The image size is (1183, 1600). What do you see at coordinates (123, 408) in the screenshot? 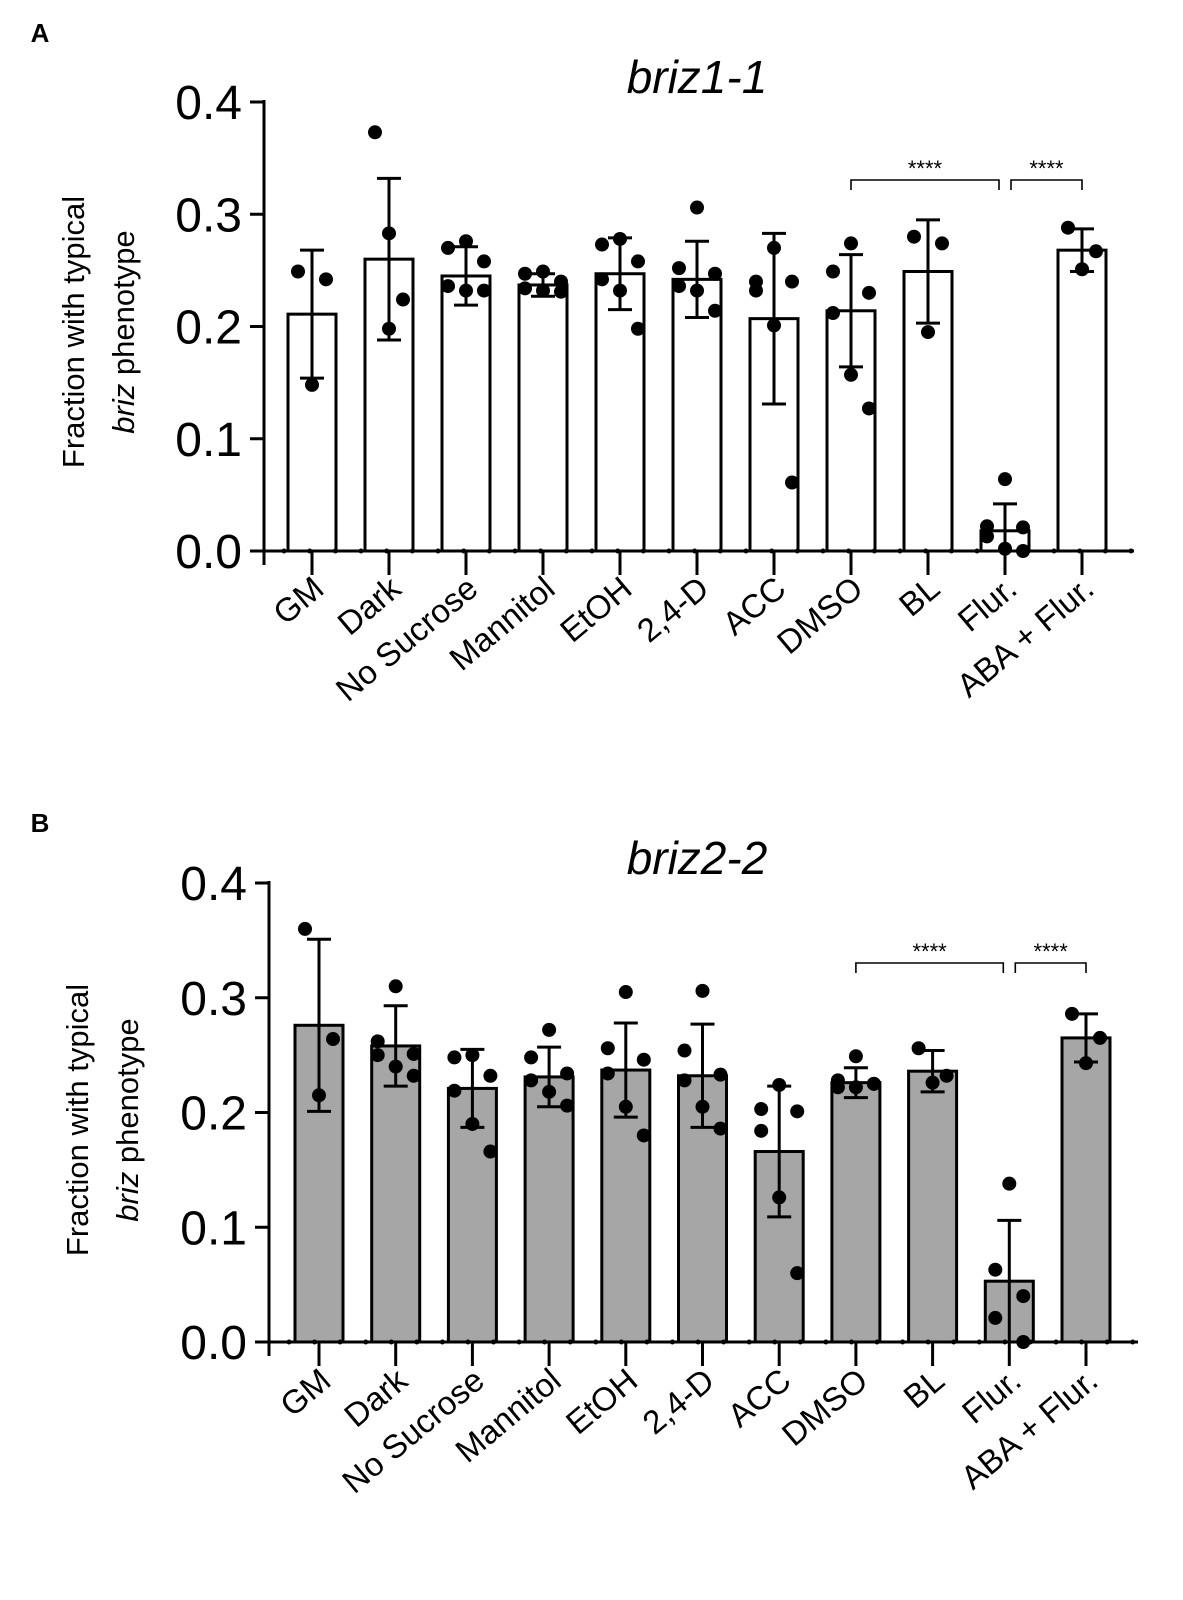
I see `y-axis-label-italic: briz` at bounding box center [123, 408].